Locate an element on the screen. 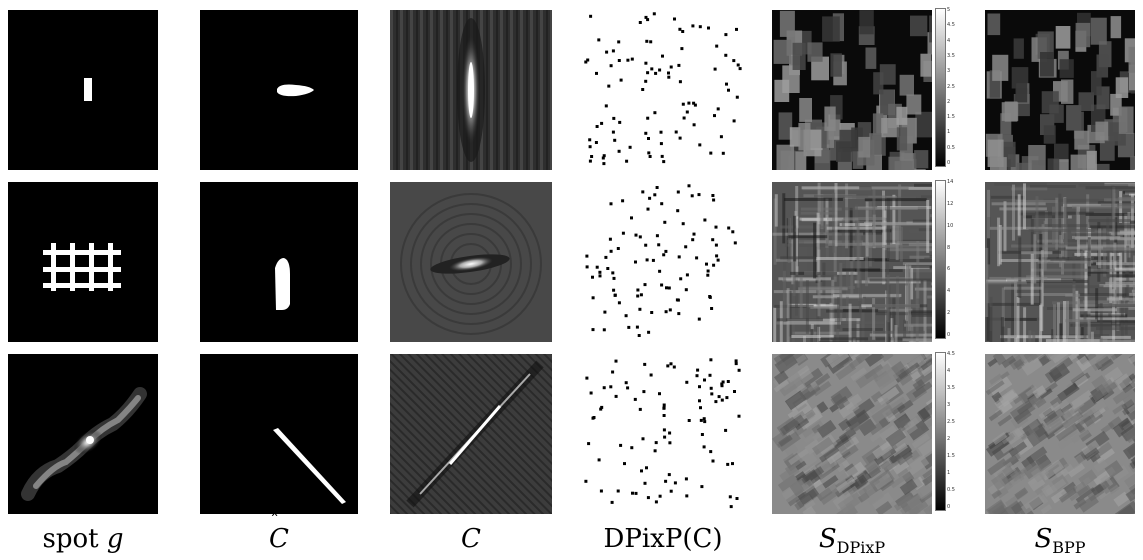 The image size is (1143, 560). colorbar-tick-label: 10 is located at coordinates (950, 225).